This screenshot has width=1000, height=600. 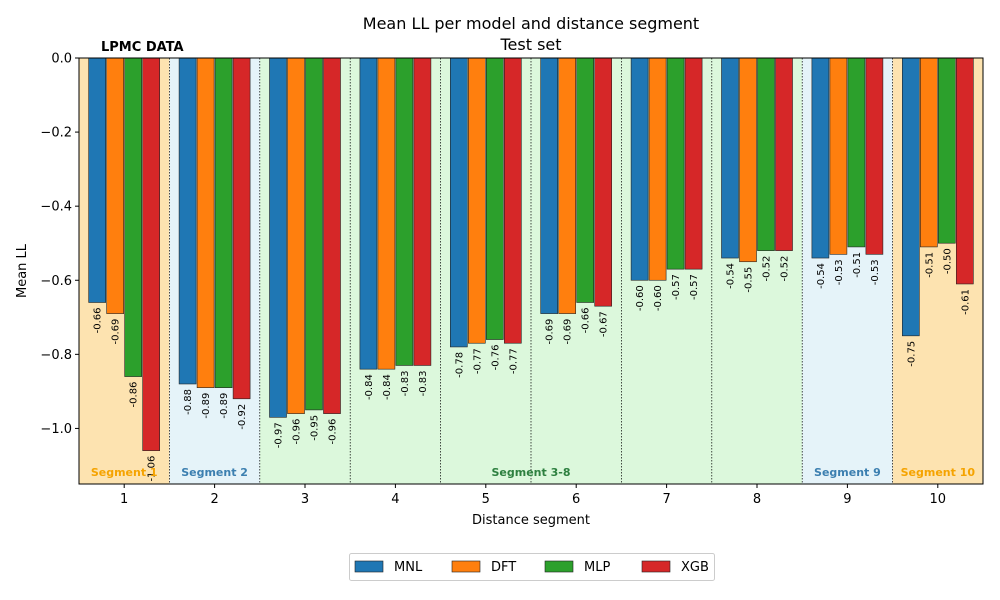 I want to click on x-tick-label: 2, so click(x=214, y=499).